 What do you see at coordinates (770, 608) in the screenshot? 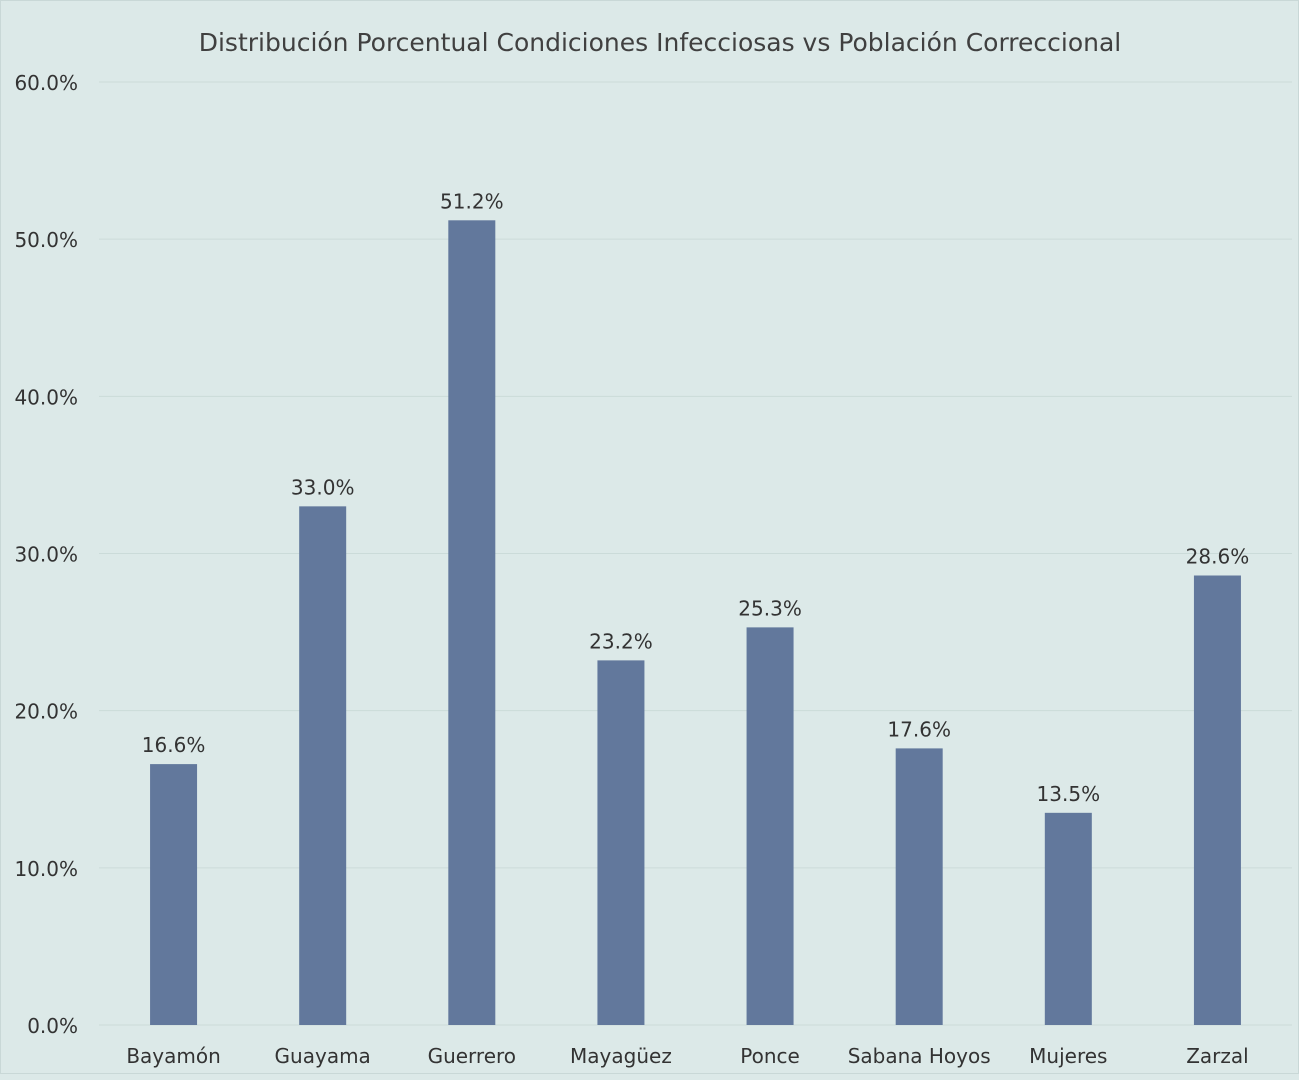
I see `data-label: 25.3%` at bounding box center [770, 608].